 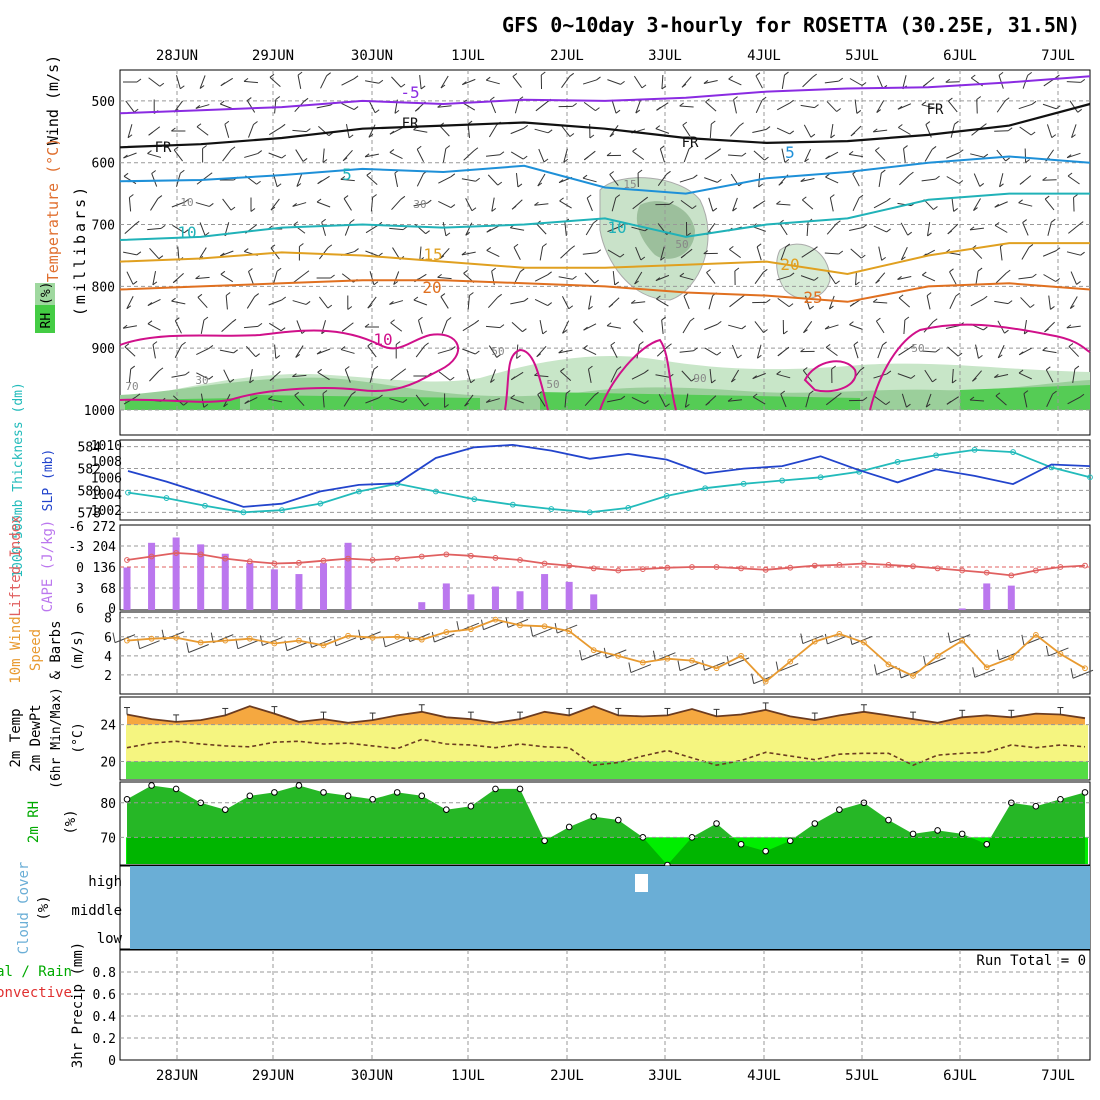 I want to click on top-date-label: 6JUL, so click(x=960, y=56).